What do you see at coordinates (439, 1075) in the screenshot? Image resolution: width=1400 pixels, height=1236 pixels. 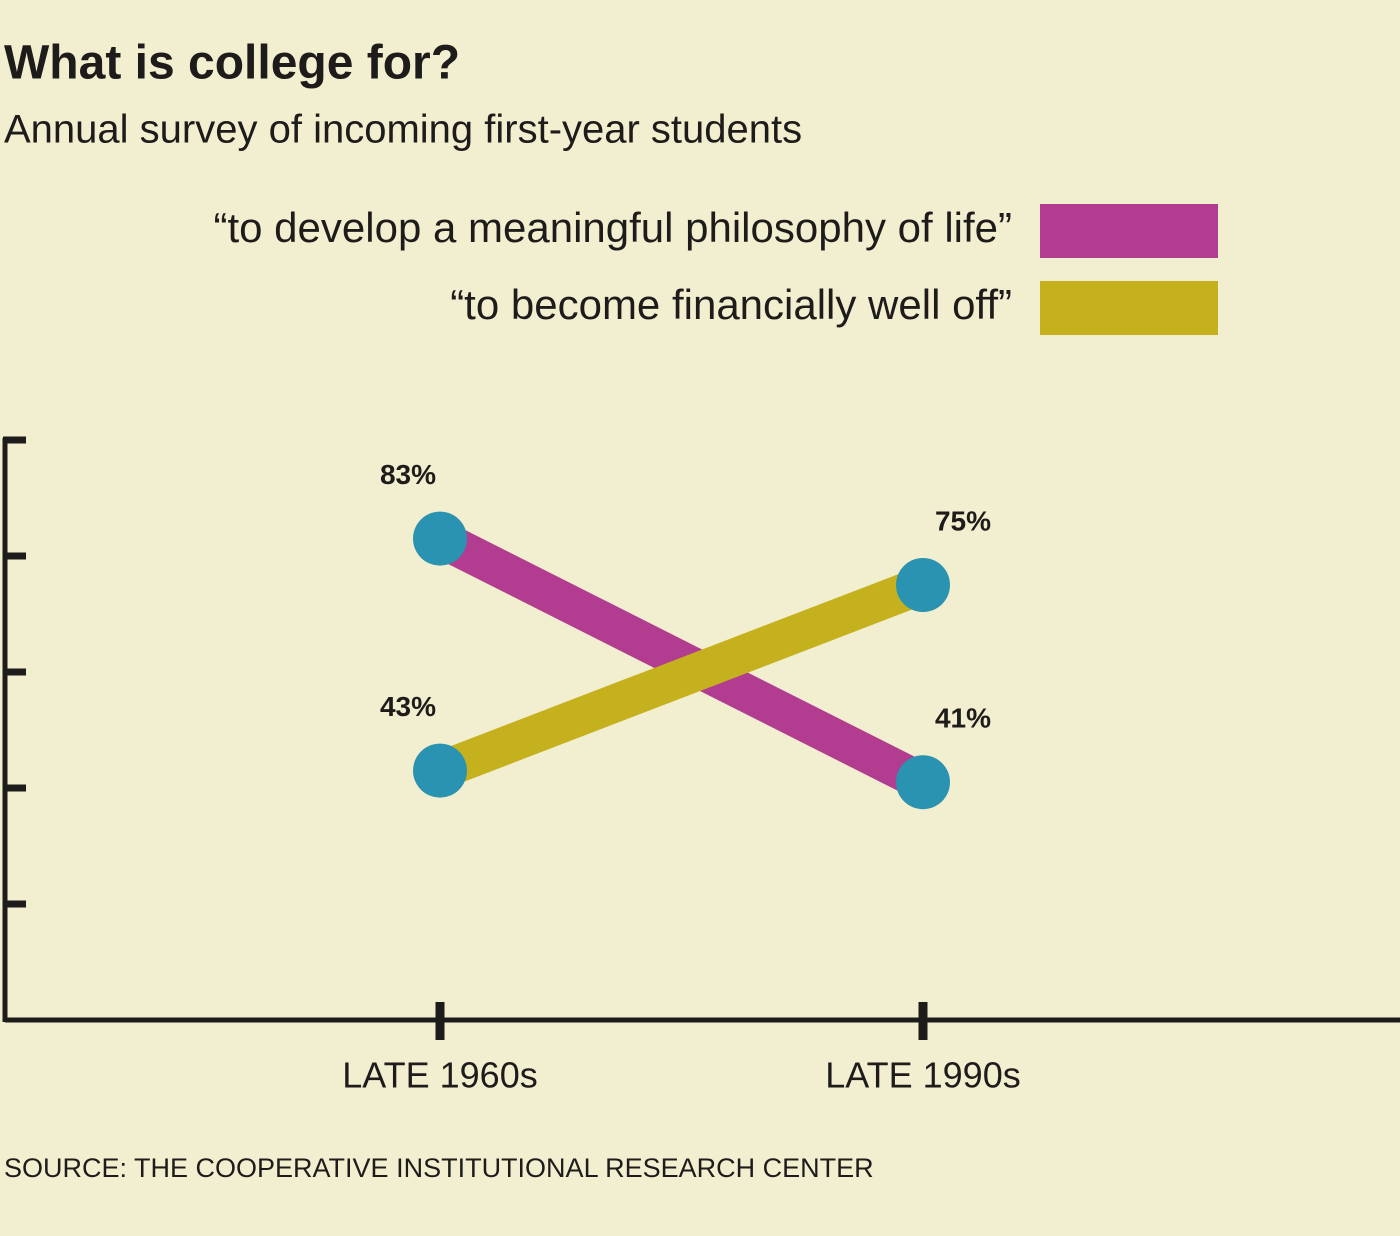 I see `x-tick-label: LATE 1960s` at bounding box center [439, 1075].